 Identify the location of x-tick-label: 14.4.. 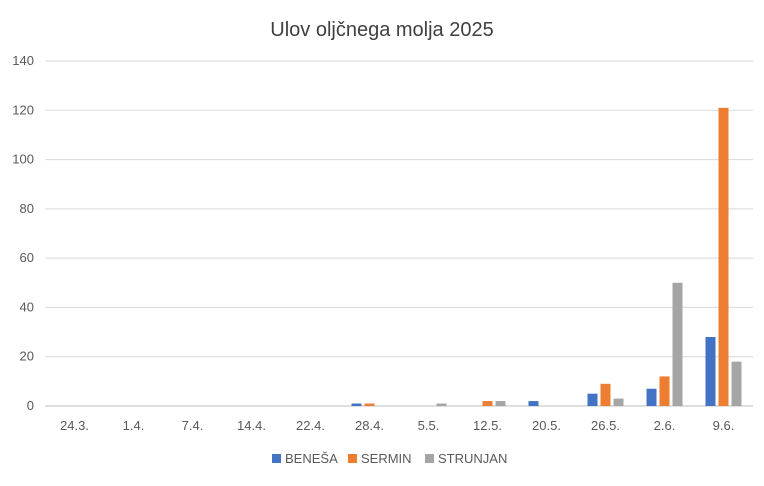
(251, 425).